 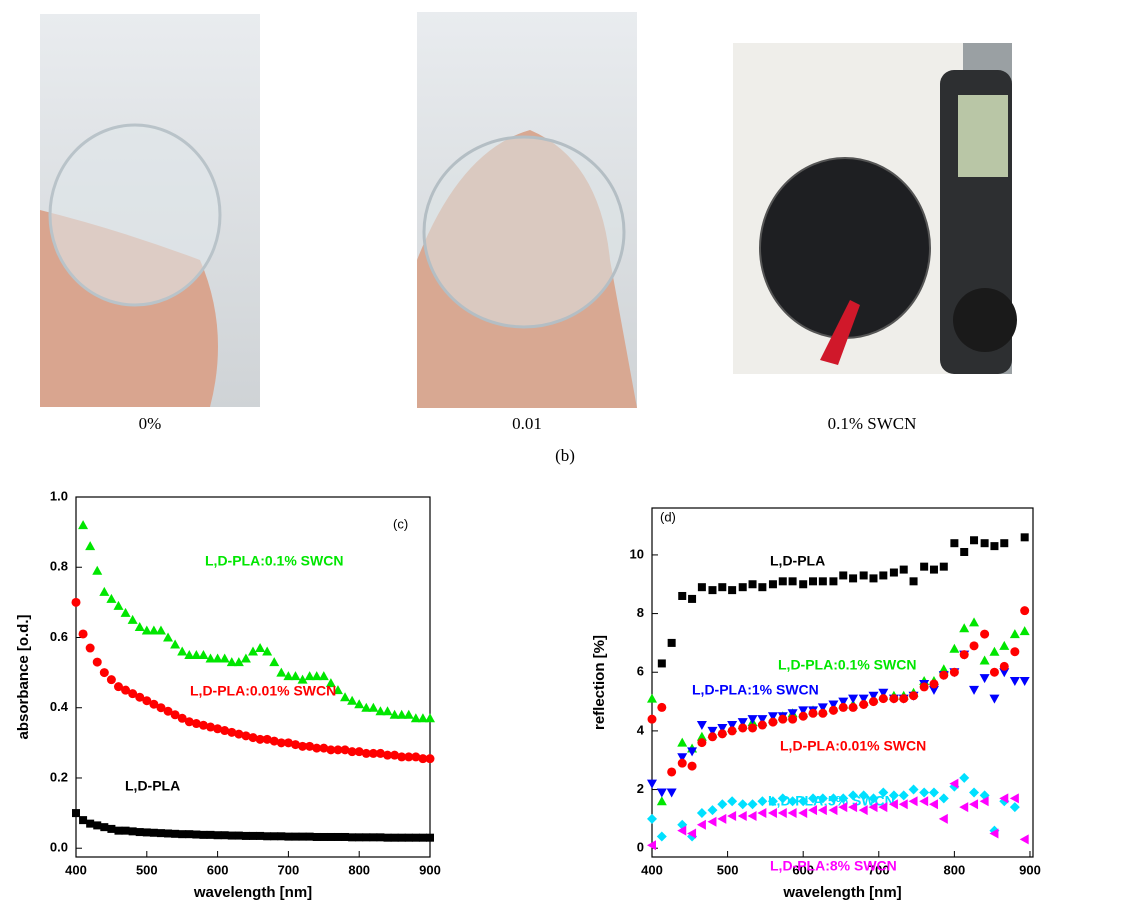 I want to click on y-tick-label: 0.4, so click(x=59, y=706).